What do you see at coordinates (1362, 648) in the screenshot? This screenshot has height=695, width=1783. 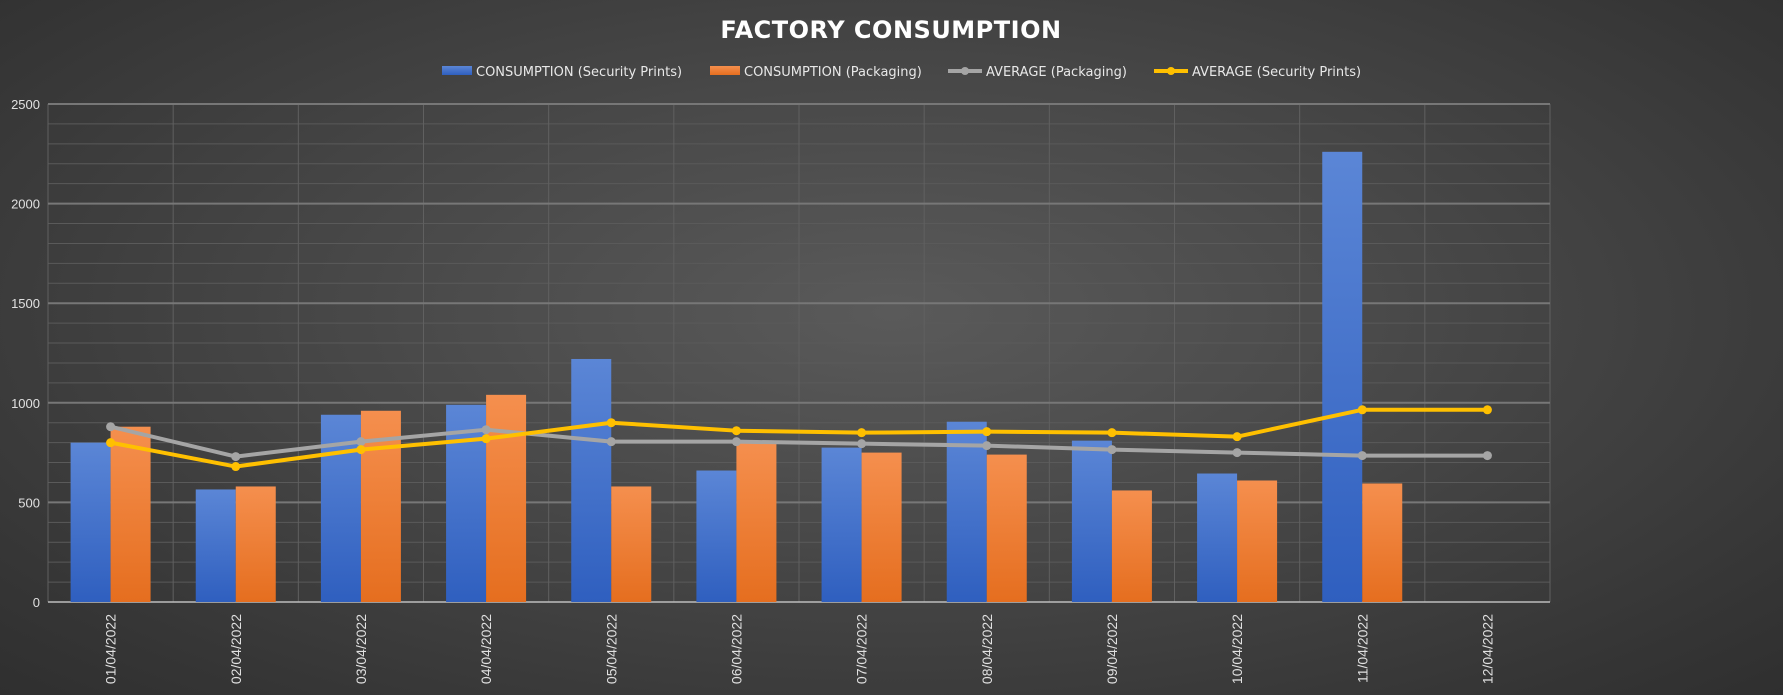 I see `x-tick-label: 11/04/2022` at bounding box center [1362, 648].